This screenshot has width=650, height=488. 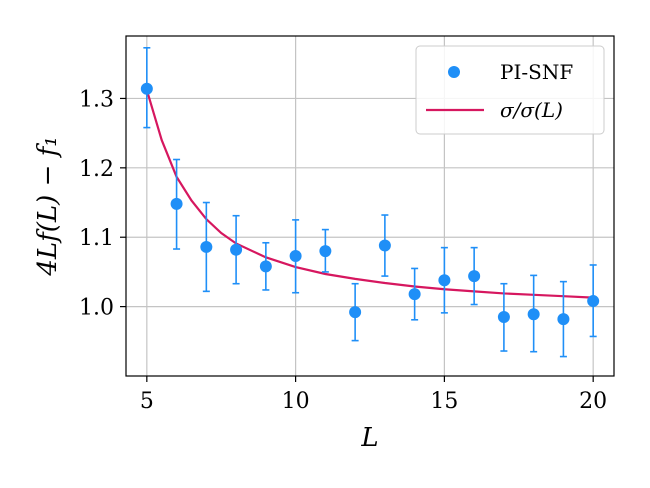 What do you see at coordinates (296, 401) in the screenshot?
I see `x-tick-label: 10` at bounding box center [296, 401].